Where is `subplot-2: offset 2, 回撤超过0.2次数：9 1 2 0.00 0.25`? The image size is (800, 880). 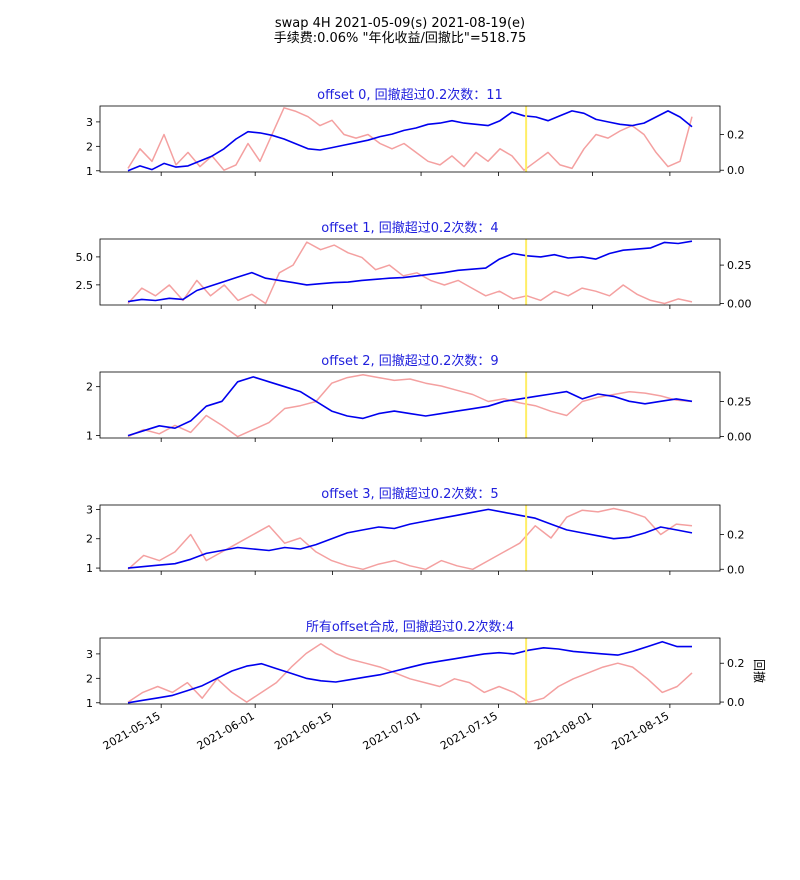 subplot-2: offset 2, 回撤超过0.2次数：9 1 2 0.00 0.25 is located at coordinates (419, 398).